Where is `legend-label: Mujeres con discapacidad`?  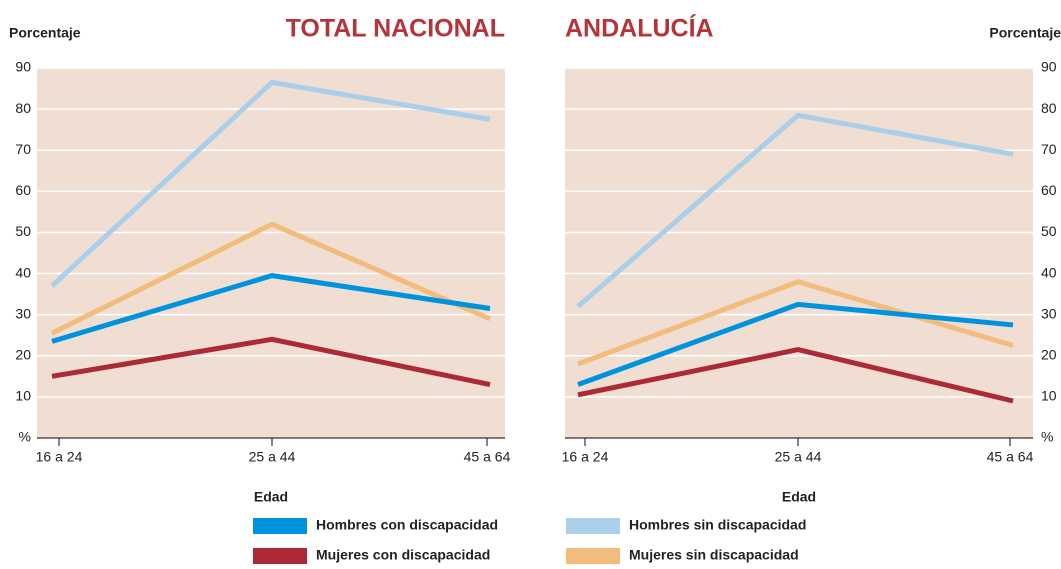
legend-label: Mujeres con discapacidad is located at coordinates (403, 555).